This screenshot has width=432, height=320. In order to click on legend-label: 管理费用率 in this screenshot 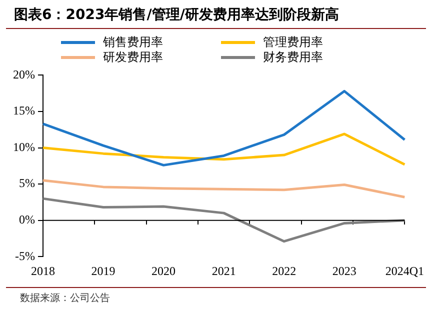, I will do `click(293, 42)`.